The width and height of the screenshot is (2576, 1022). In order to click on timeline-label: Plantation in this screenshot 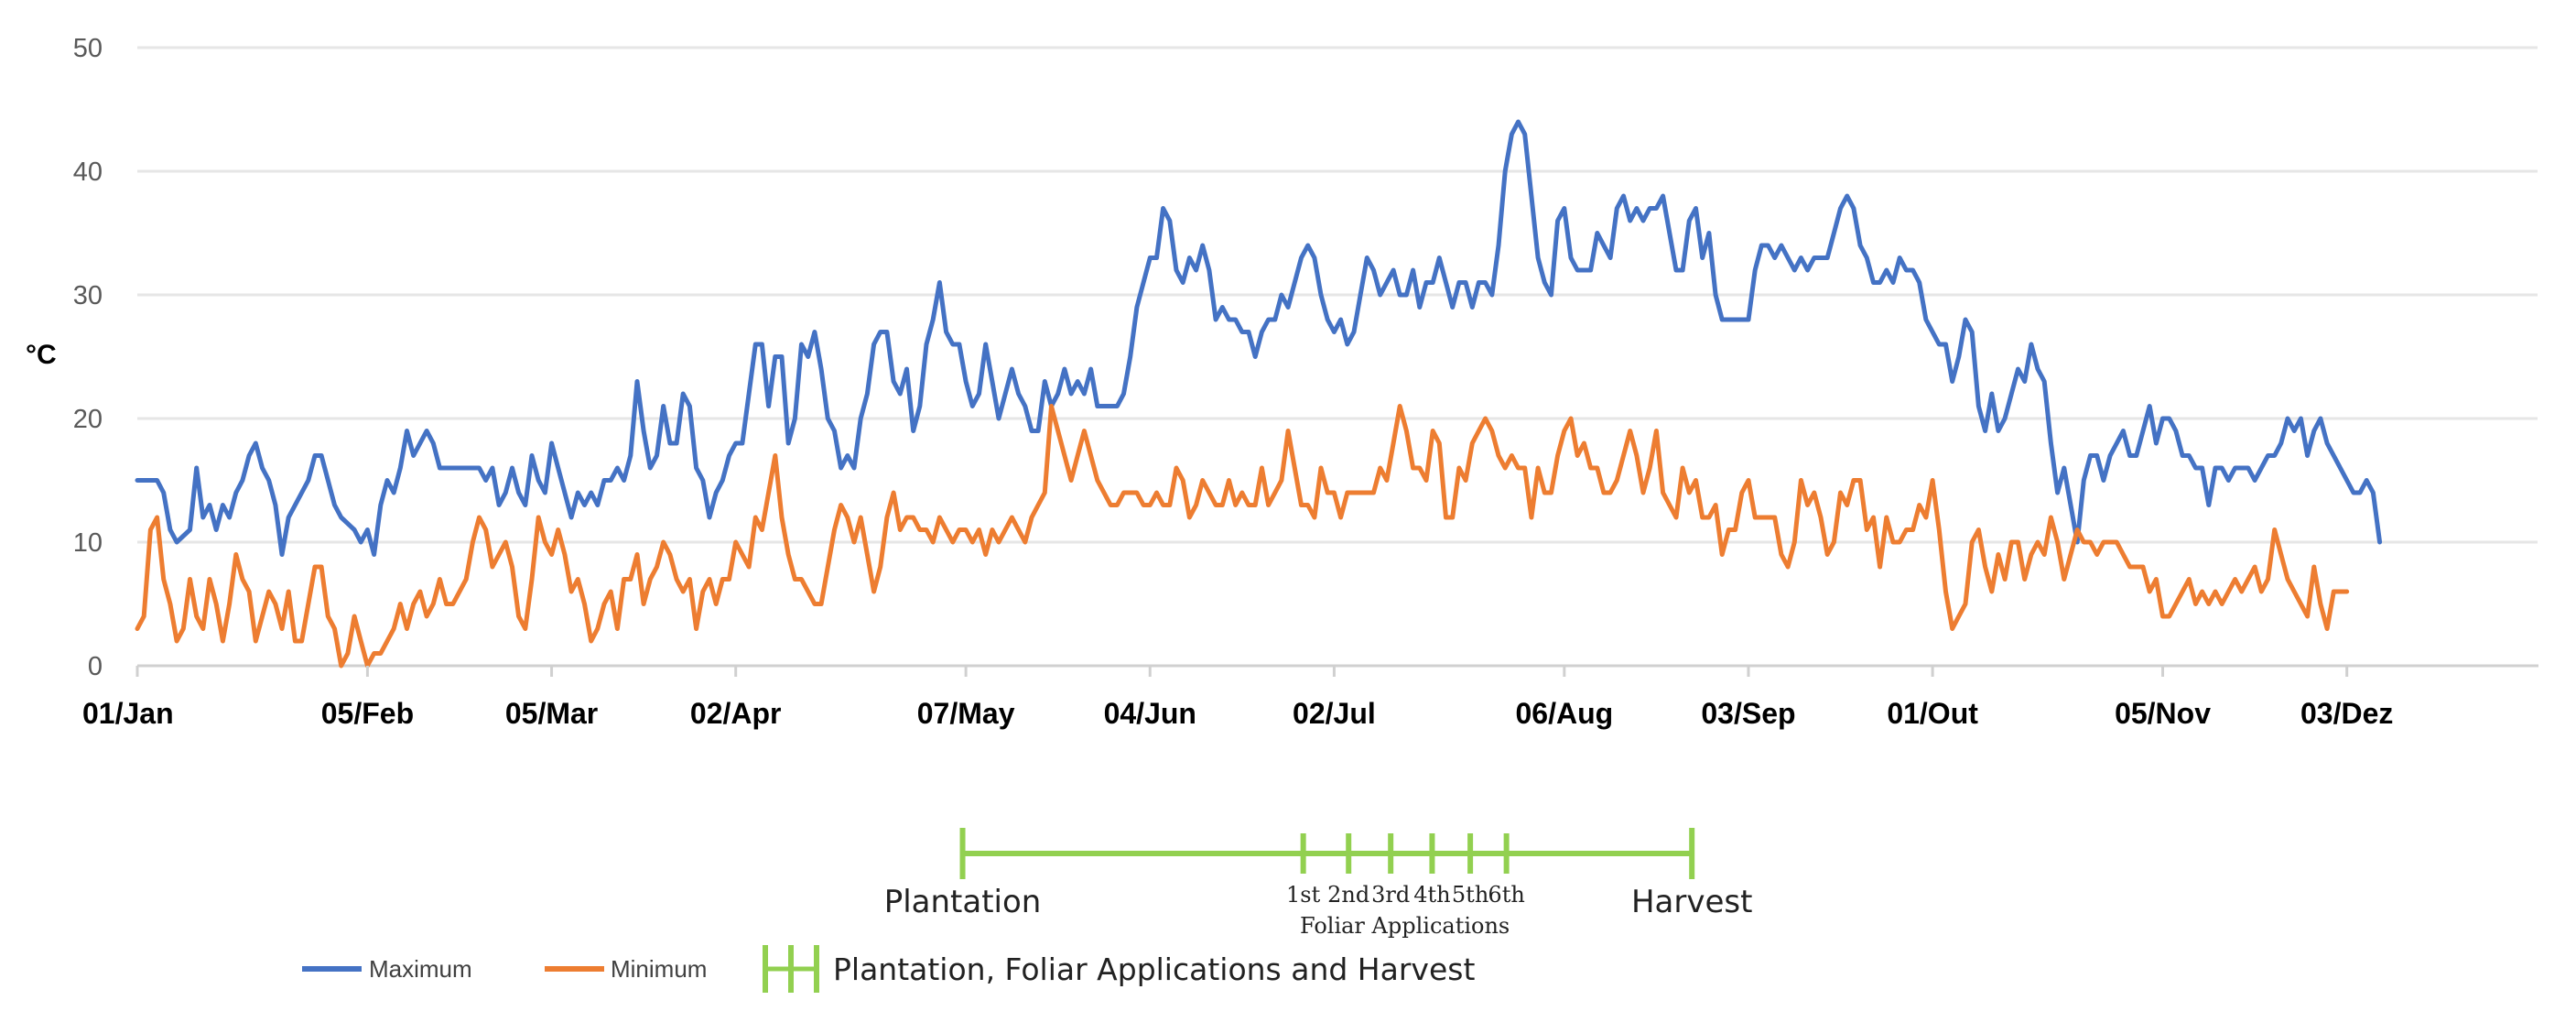, I will do `click(963, 902)`.